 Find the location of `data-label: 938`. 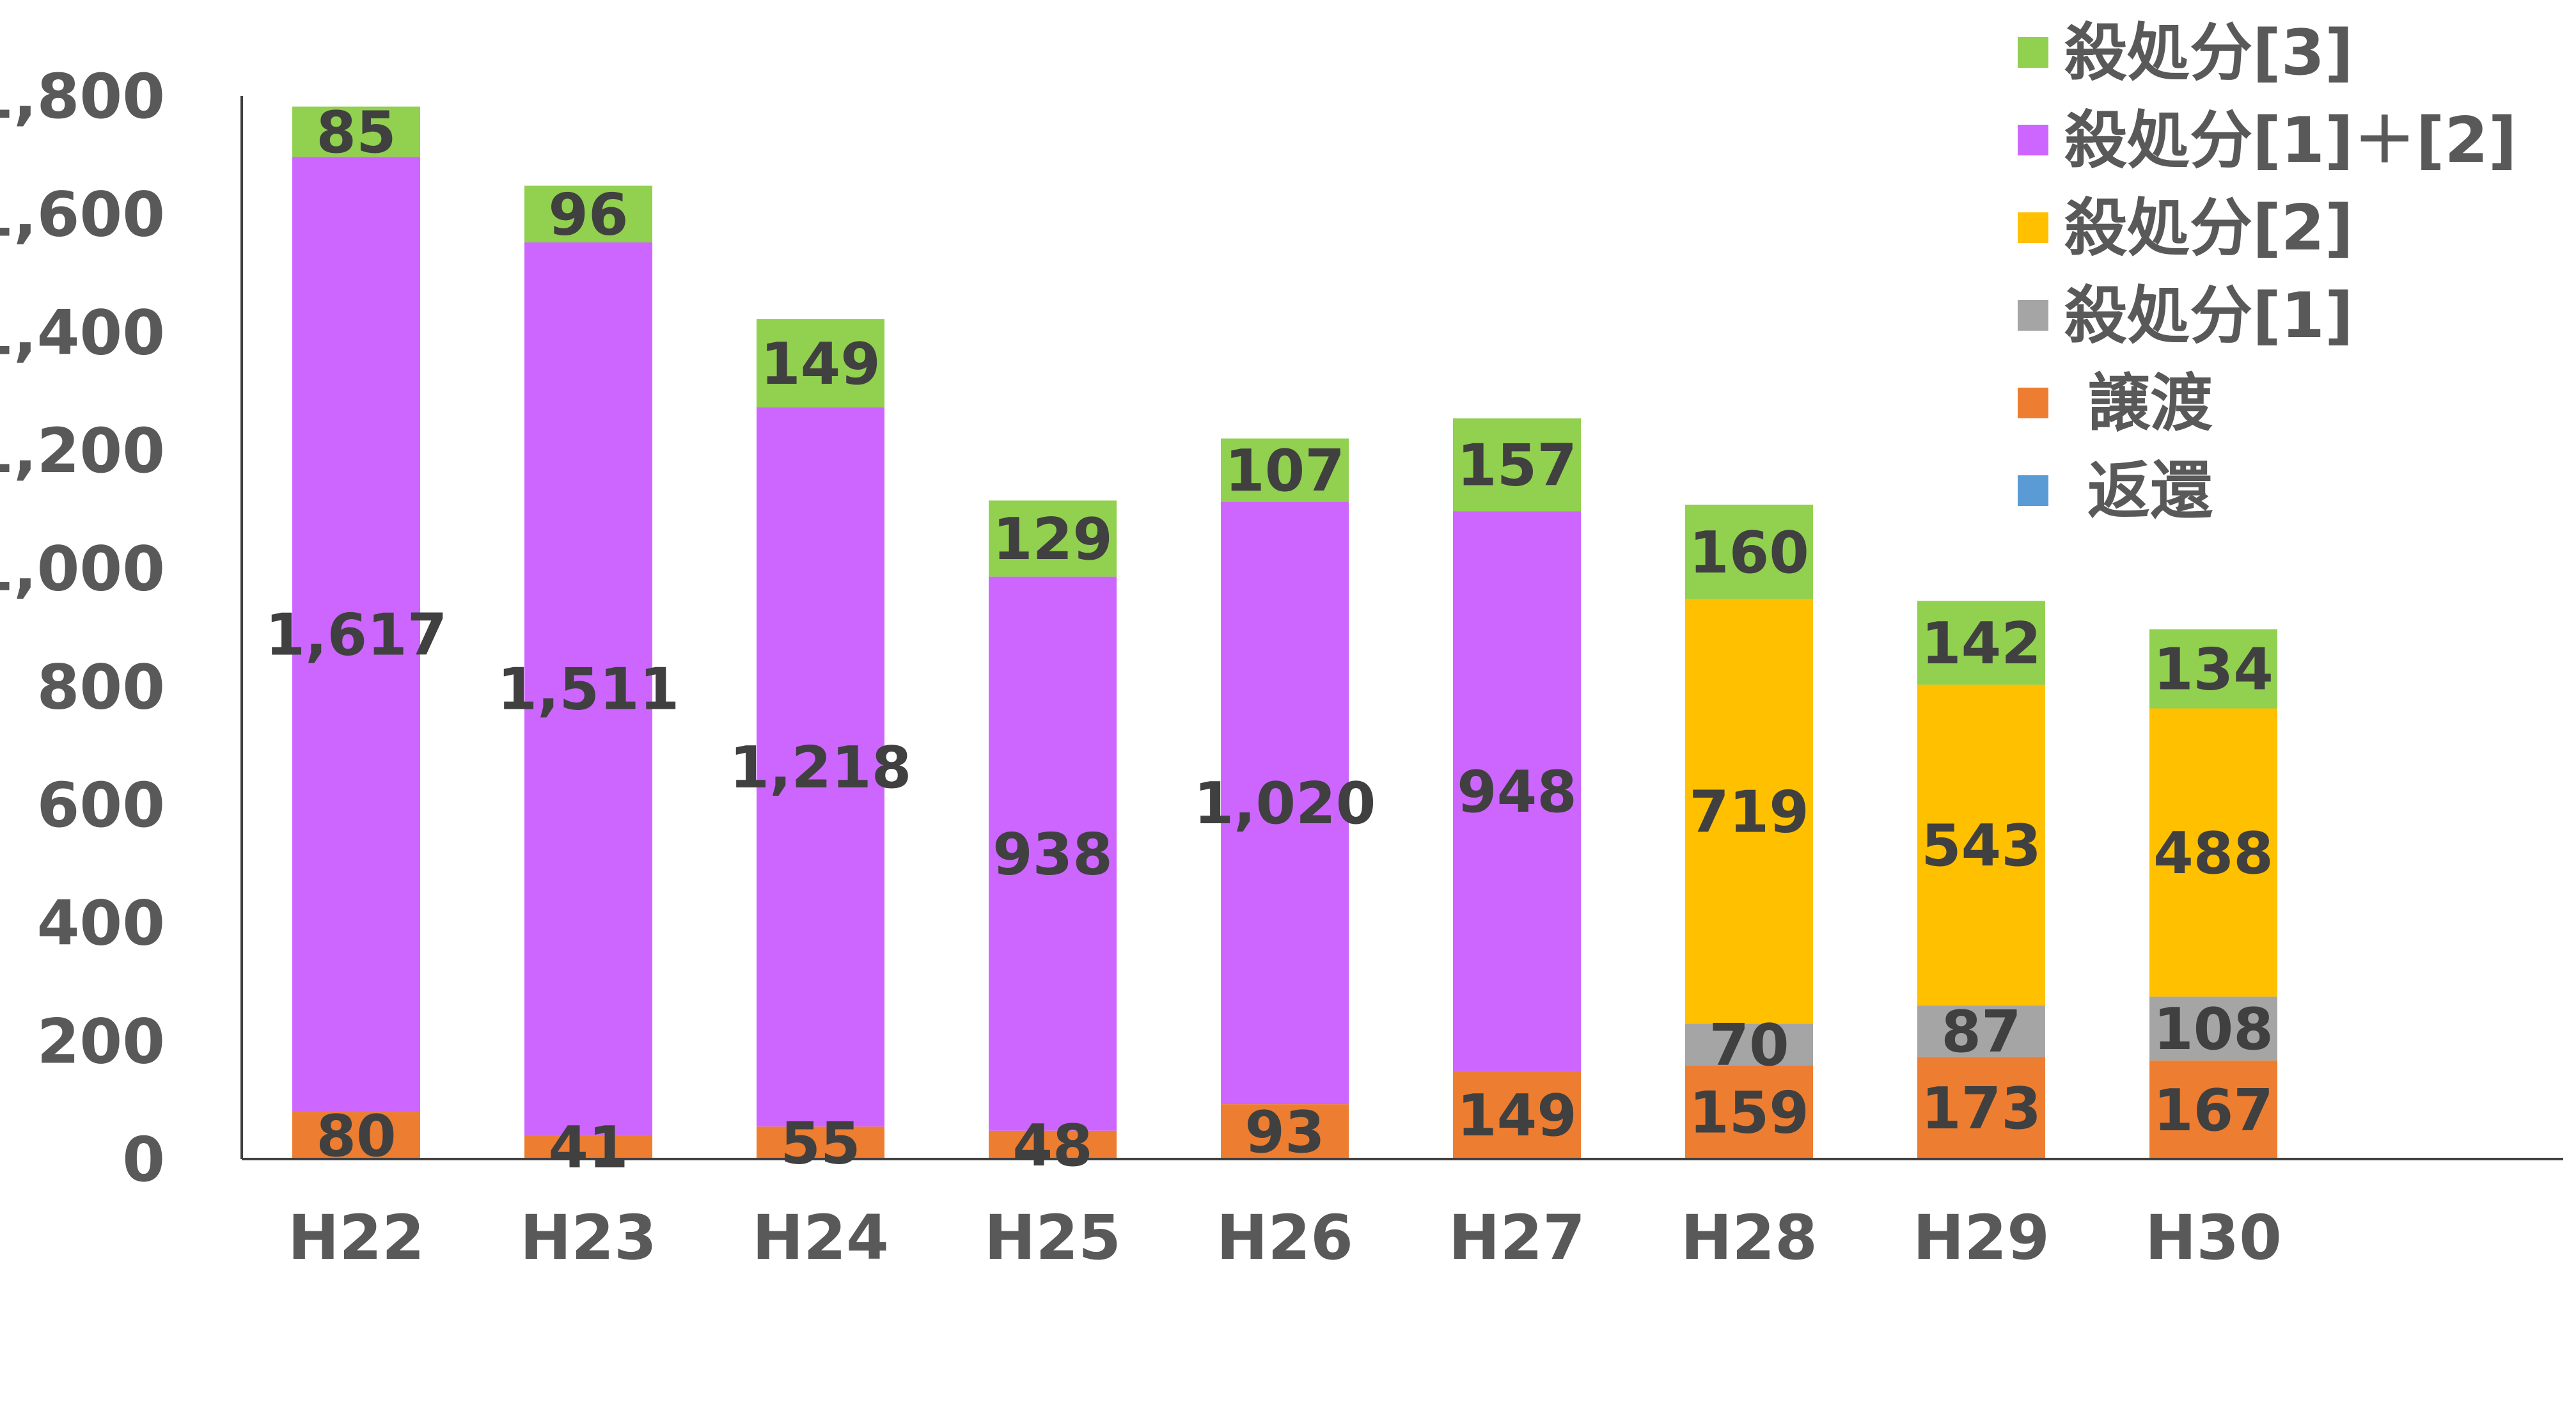

data-label: 938 is located at coordinates (1053, 854).